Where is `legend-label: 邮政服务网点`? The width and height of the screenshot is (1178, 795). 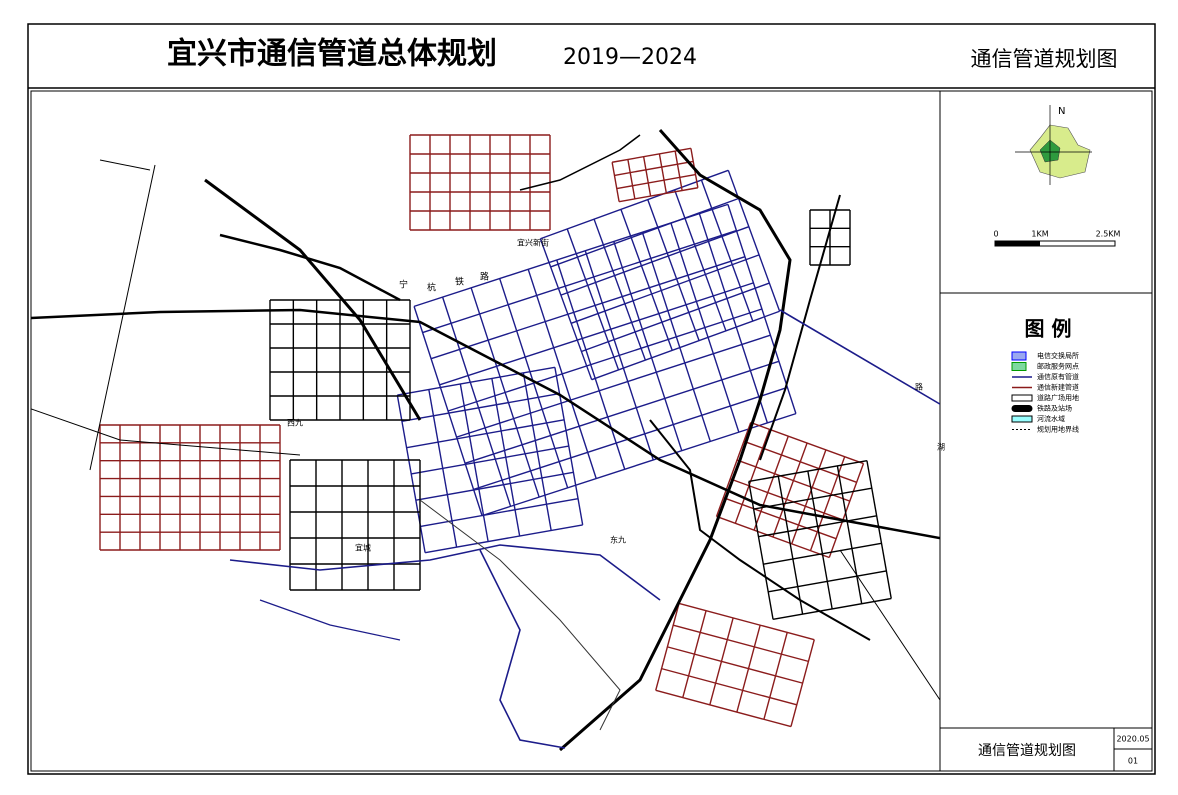 legend-label: 邮政服务网点 is located at coordinates (1058, 366).